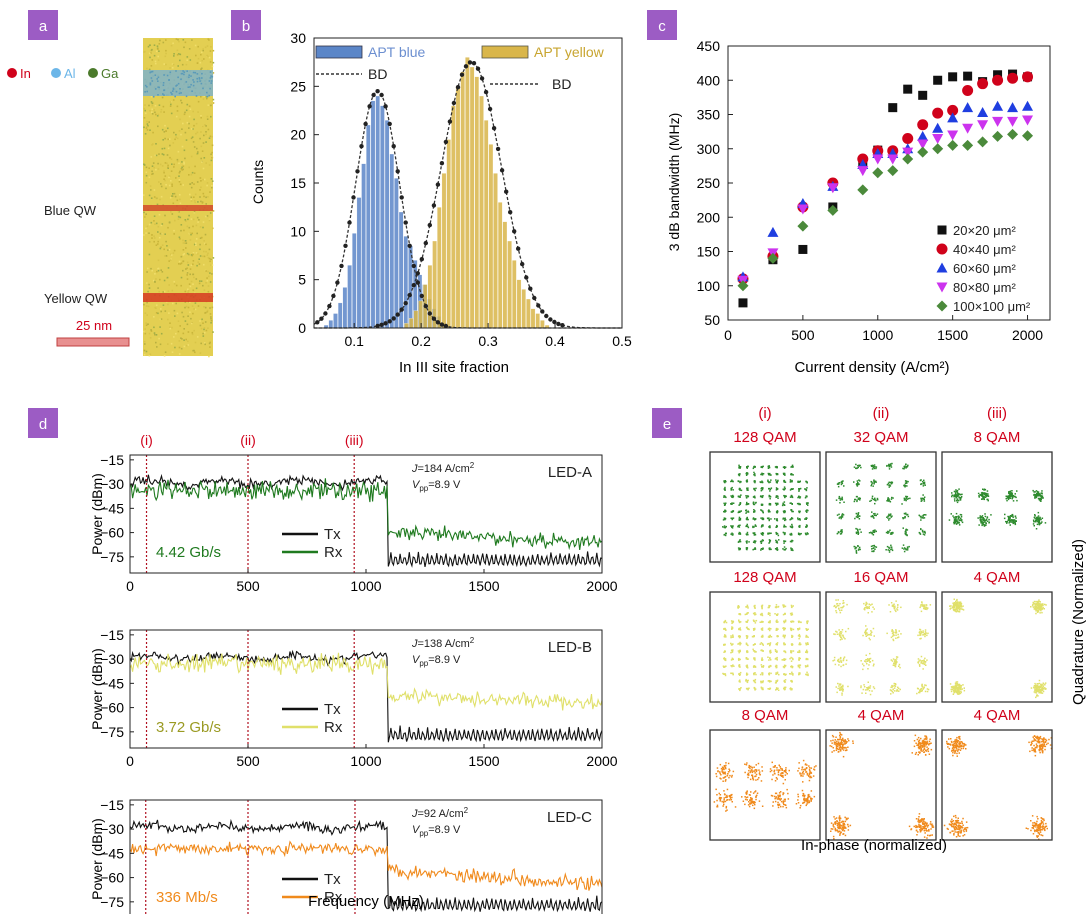 The width and height of the screenshot is (1092, 914). I want to click on blue-qw-layer, so click(178, 208).